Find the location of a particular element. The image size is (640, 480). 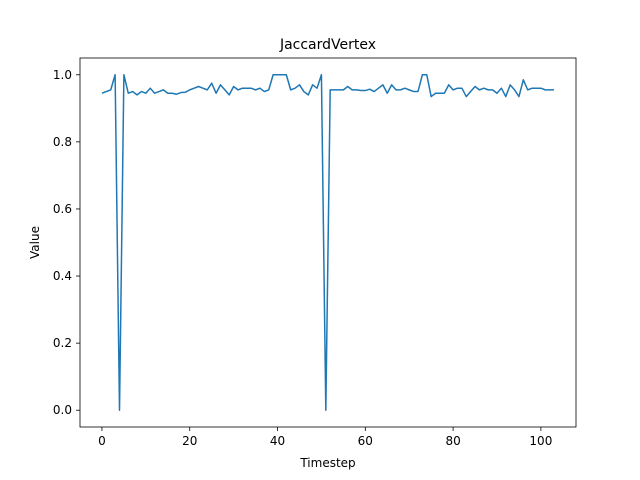

x-tick-label: 60 is located at coordinates (365, 441).